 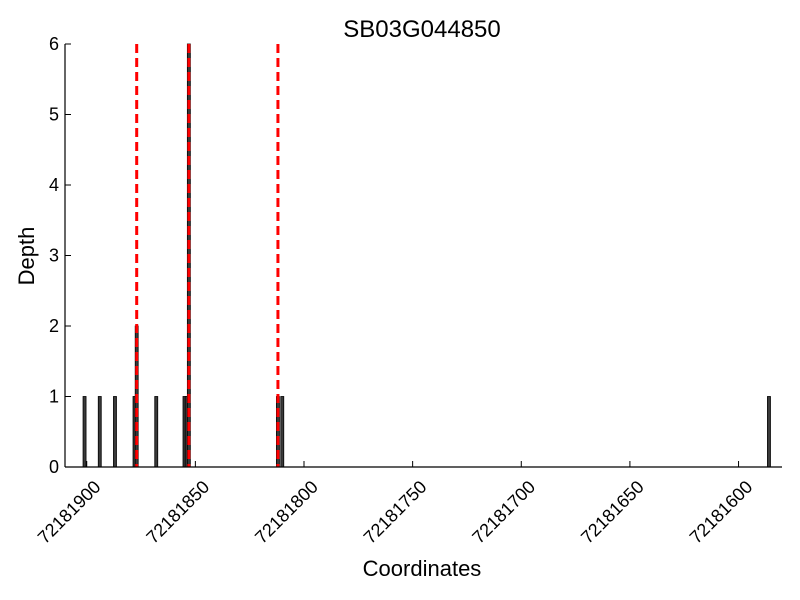 I want to click on y-tick-label: 3, so click(x=54, y=256).